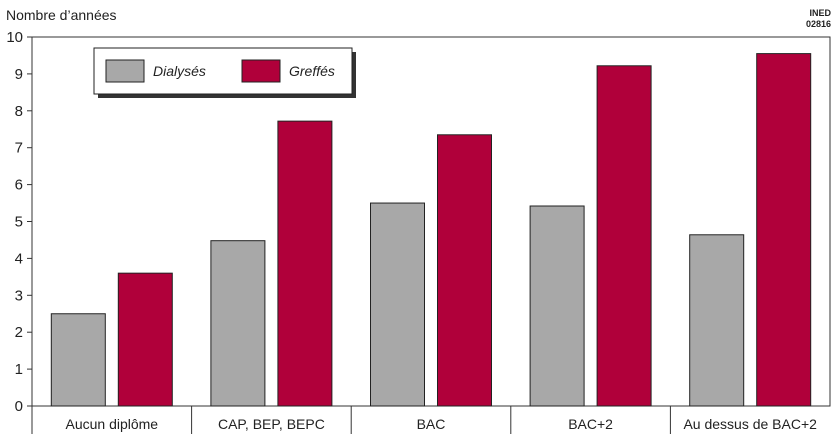 Image resolution: width=834 pixels, height=438 pixels. Describe the element at coordinates (19, 332) in the screenshot. I see `y-tick-label: 2` at that location.